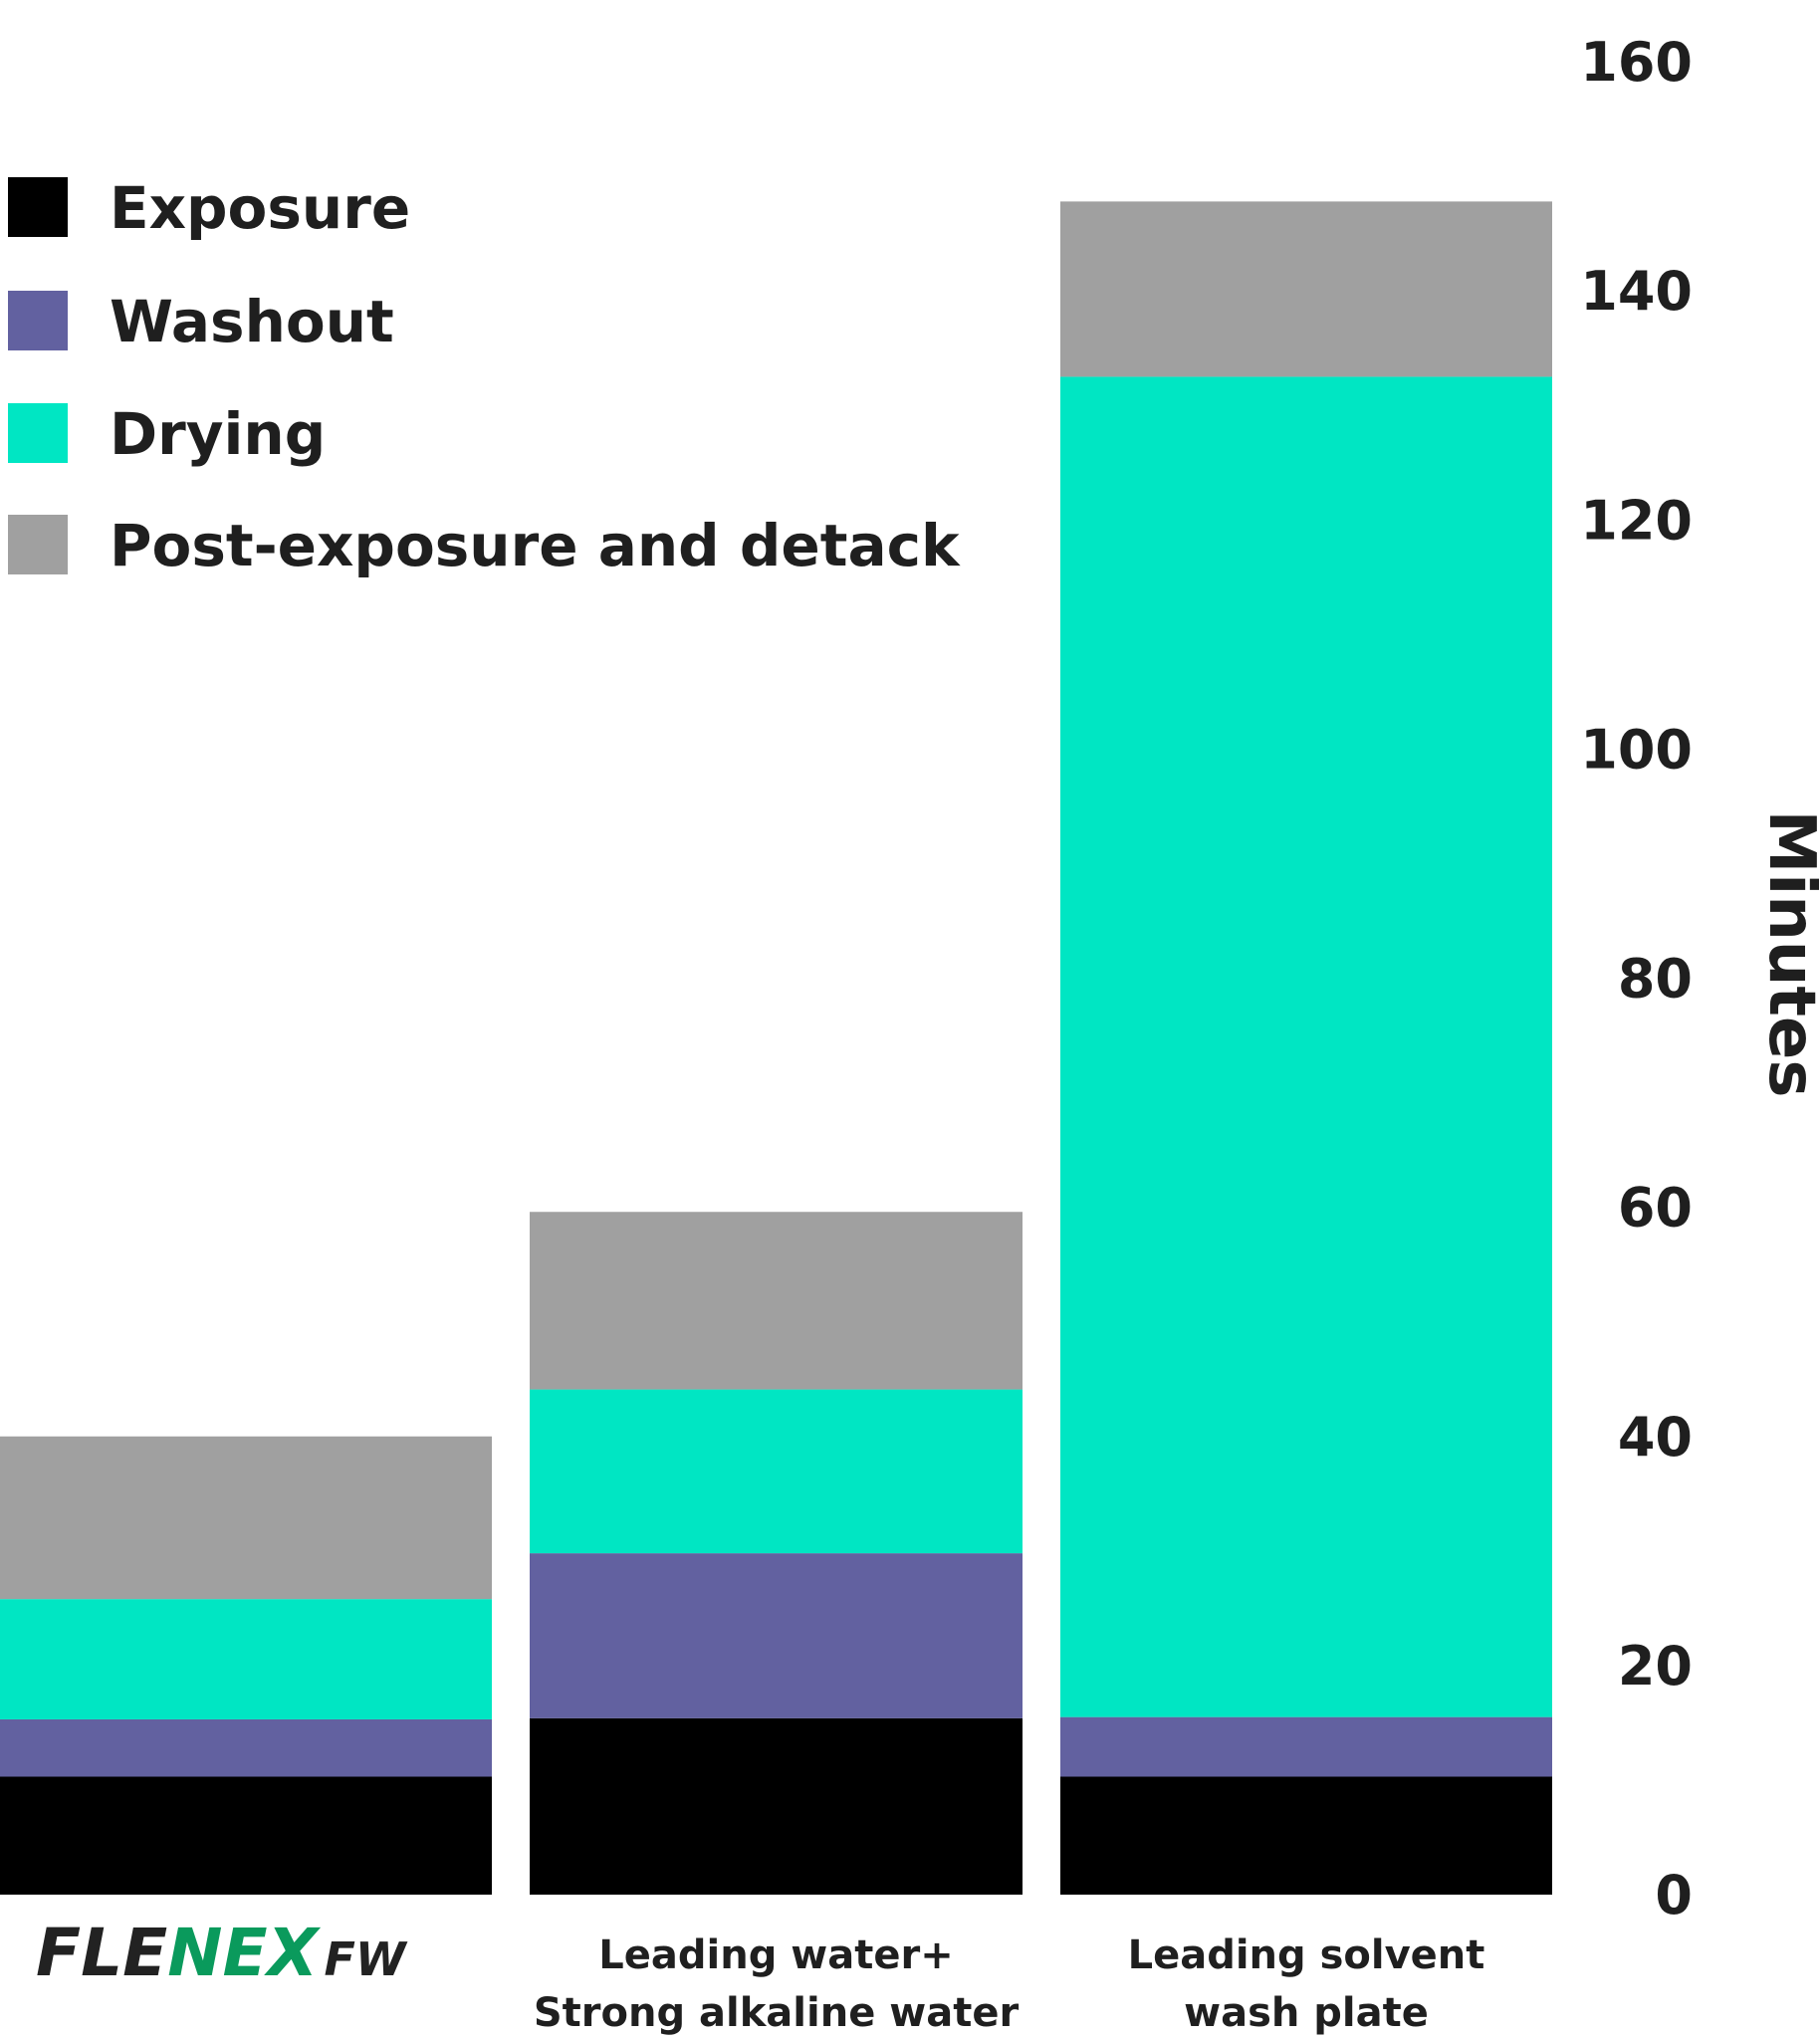 The height and width of the screenshot is (2039, 1820). I want to click on legend-item: Washout, so click(201, 321).